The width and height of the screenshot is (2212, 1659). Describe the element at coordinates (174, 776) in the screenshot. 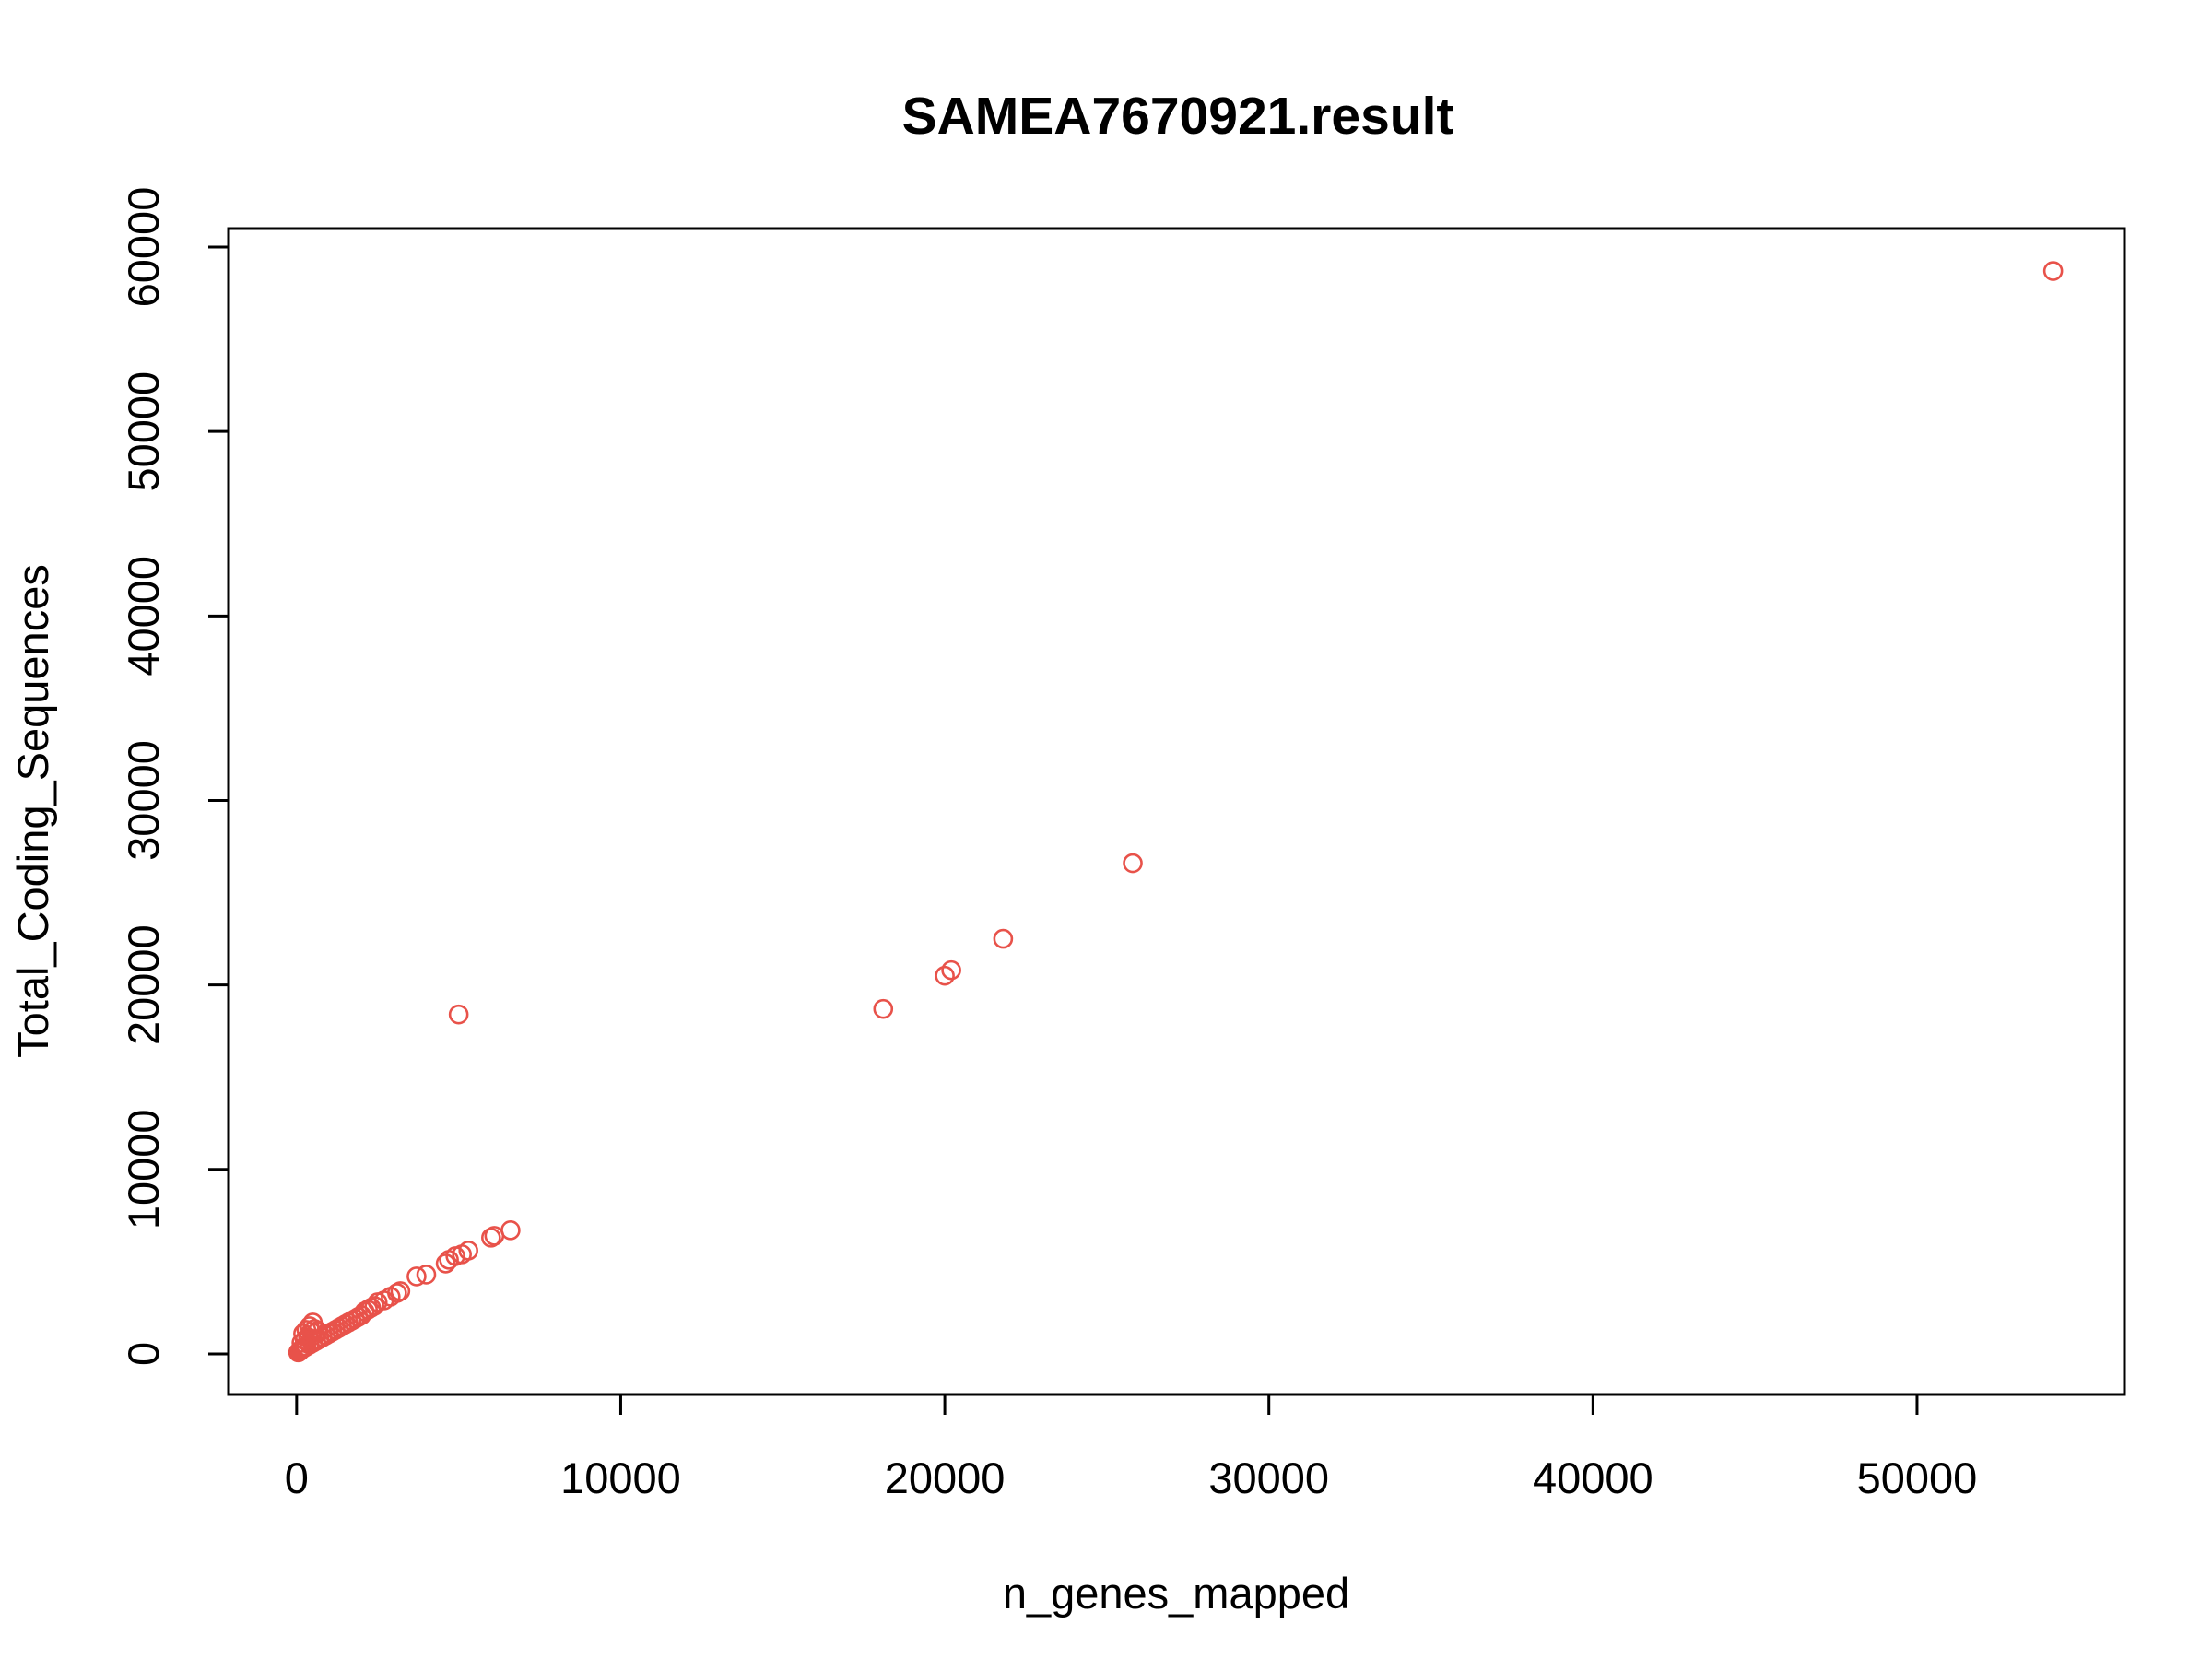

I see `y-axis: 0 10000 20000 30000 40000 50000 60000` at that location.